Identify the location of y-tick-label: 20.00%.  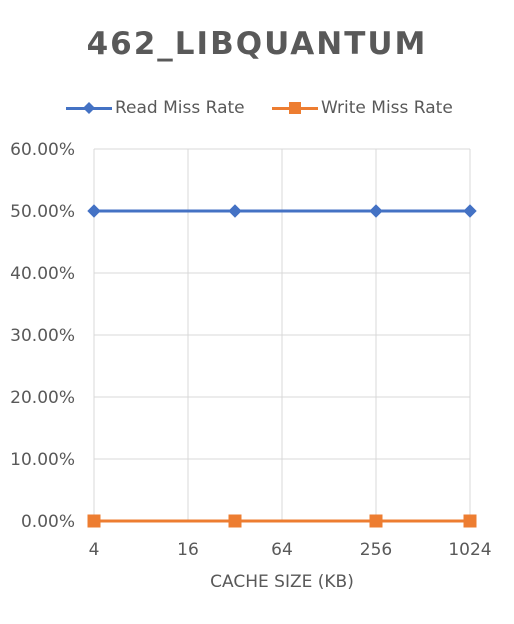
(42, 398).